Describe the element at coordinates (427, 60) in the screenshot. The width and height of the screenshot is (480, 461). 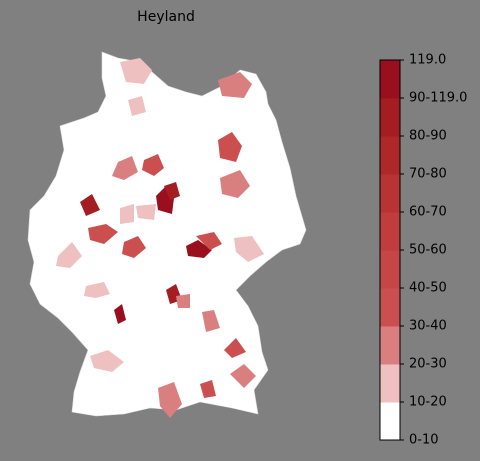
I see `colorbar-tick-label: 119.0` at that location.